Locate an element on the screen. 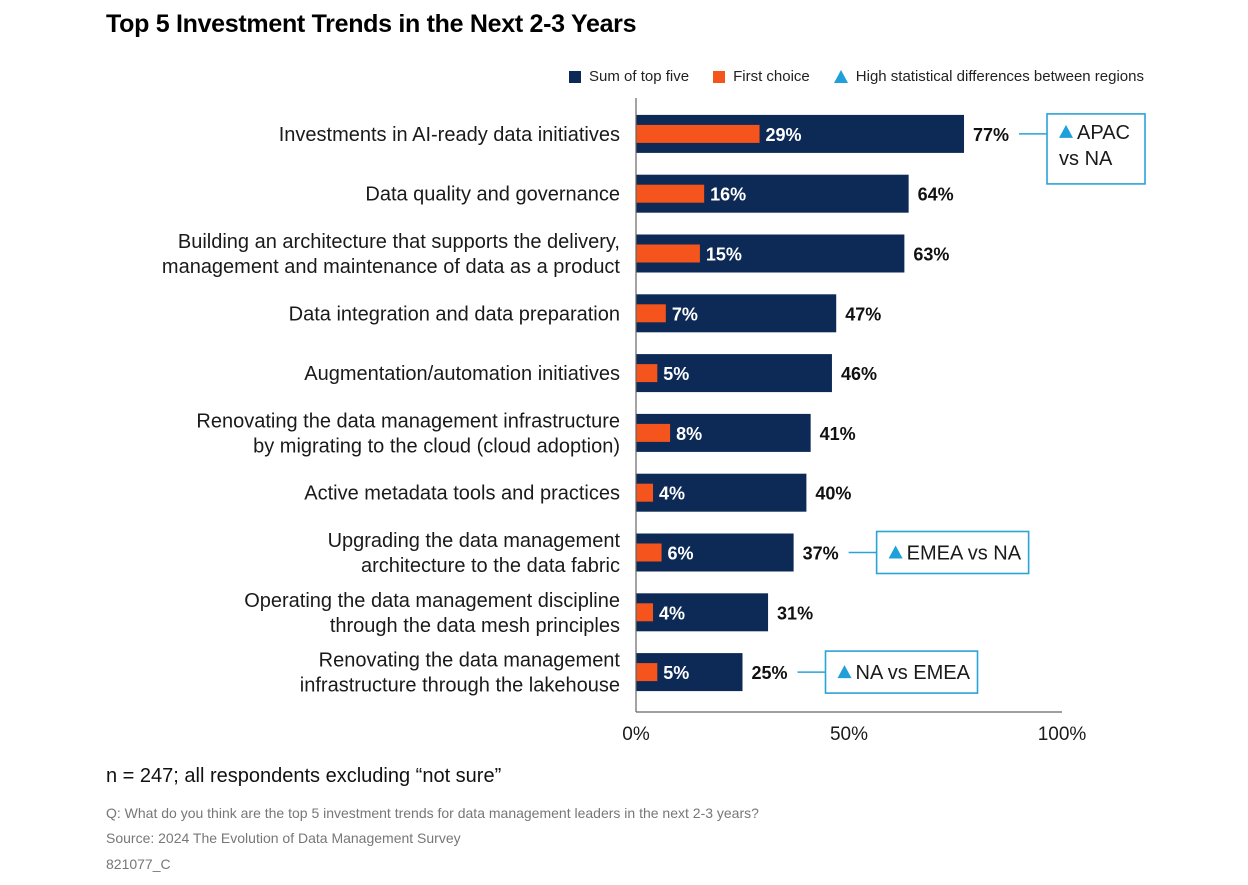  legend-swatch-first is located at coordinates (719, 76).